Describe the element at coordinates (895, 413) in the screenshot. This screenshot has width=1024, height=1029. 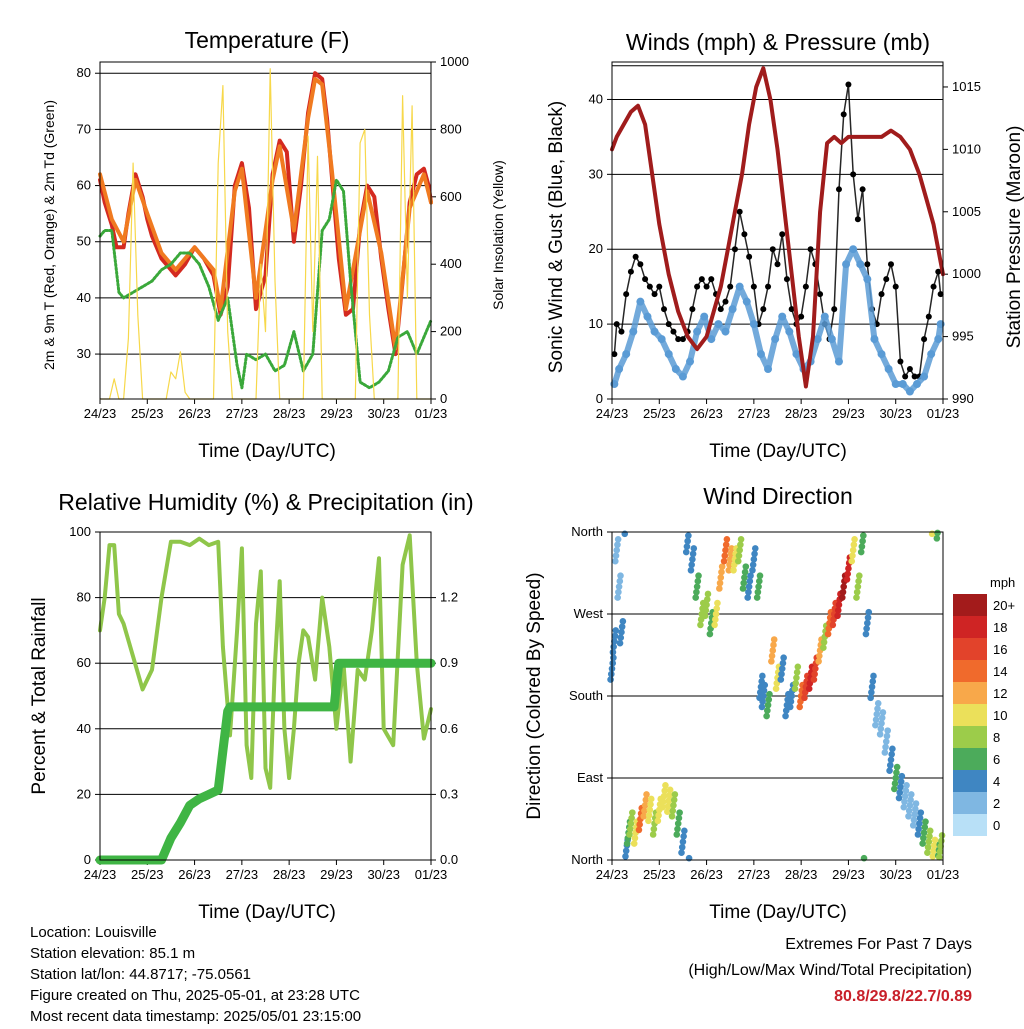
I see `x-tick-label: 30/23` at that location.